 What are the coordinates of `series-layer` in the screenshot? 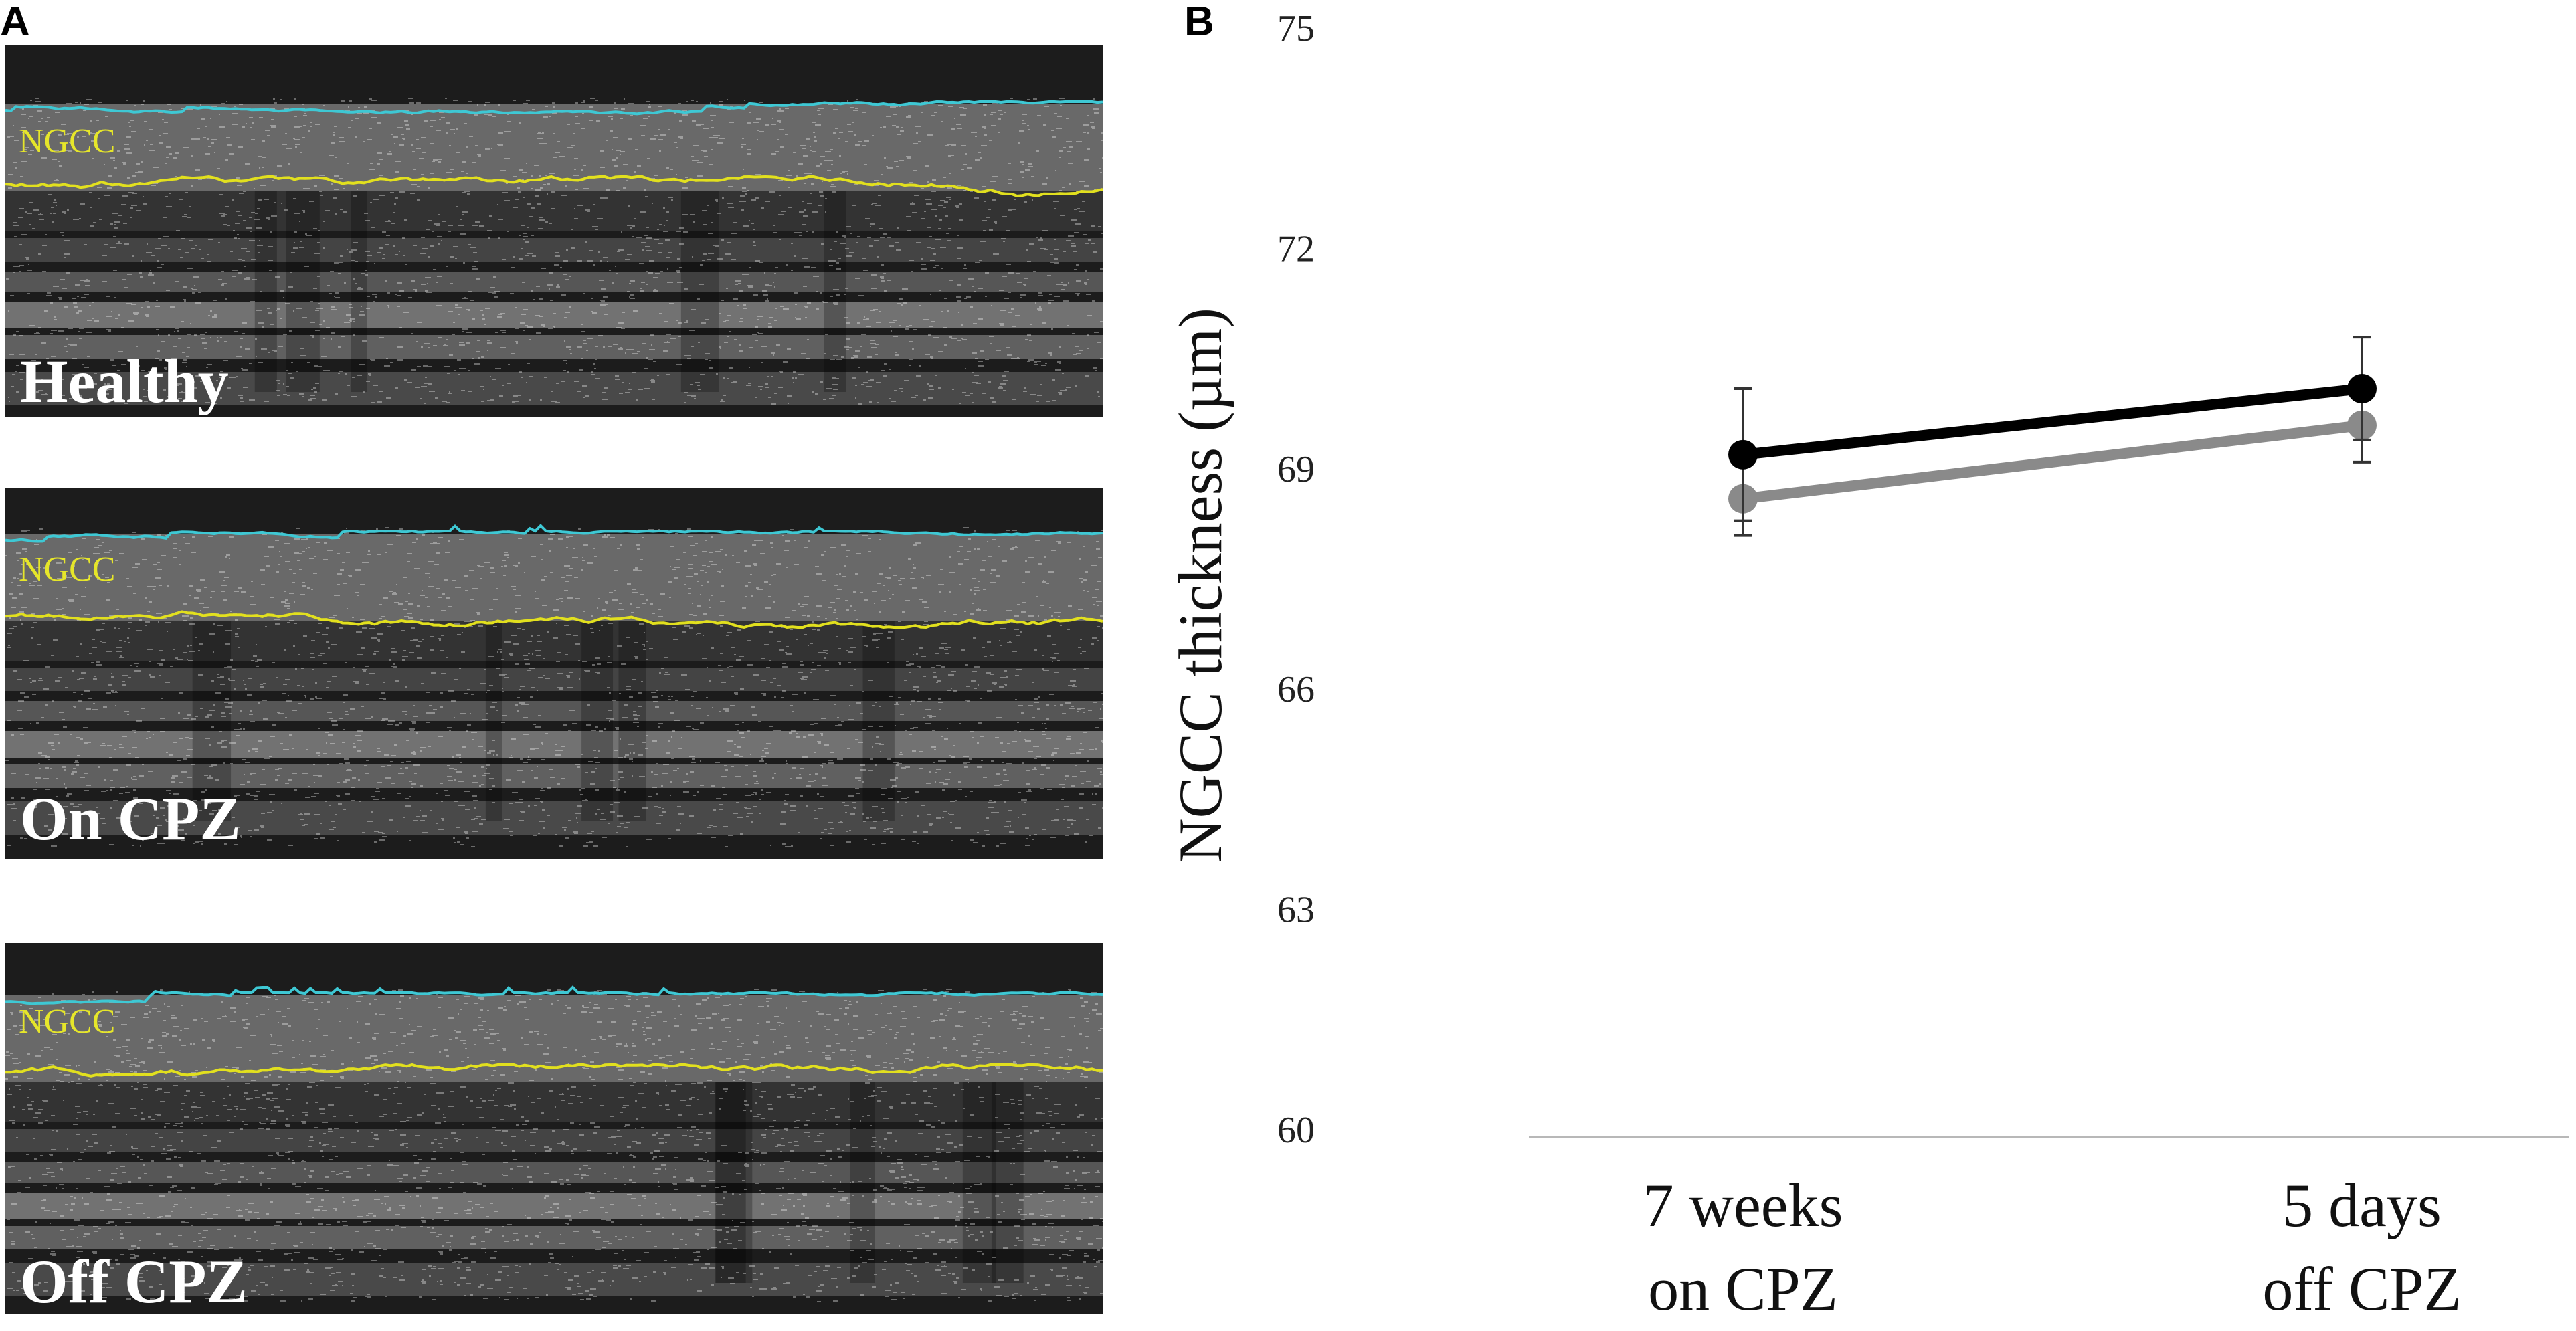 It's located at (2052, 436).